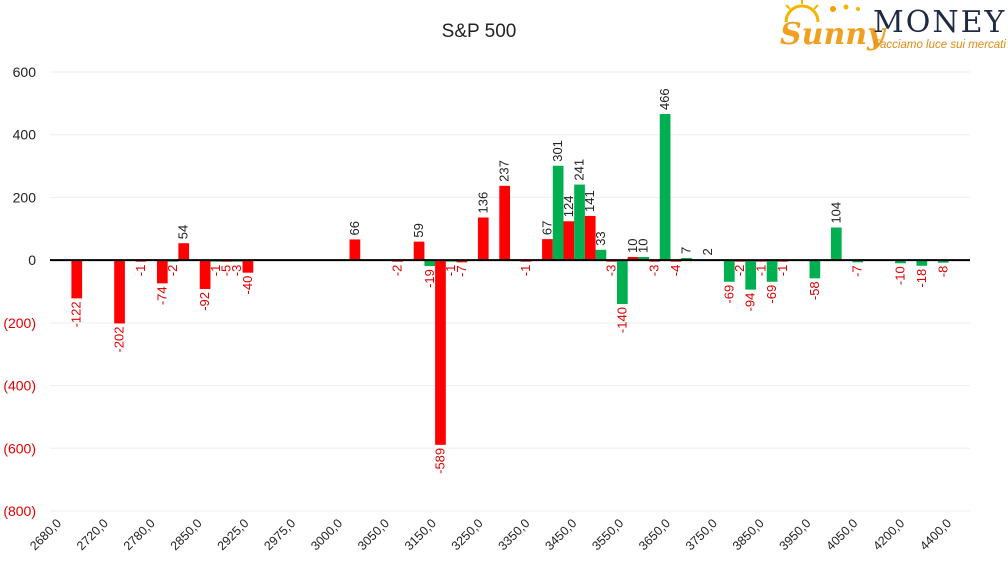  Describe the element at coordinates (795, 534) in the screenshot. I see `x-tick-label: 3950,0` at that location.